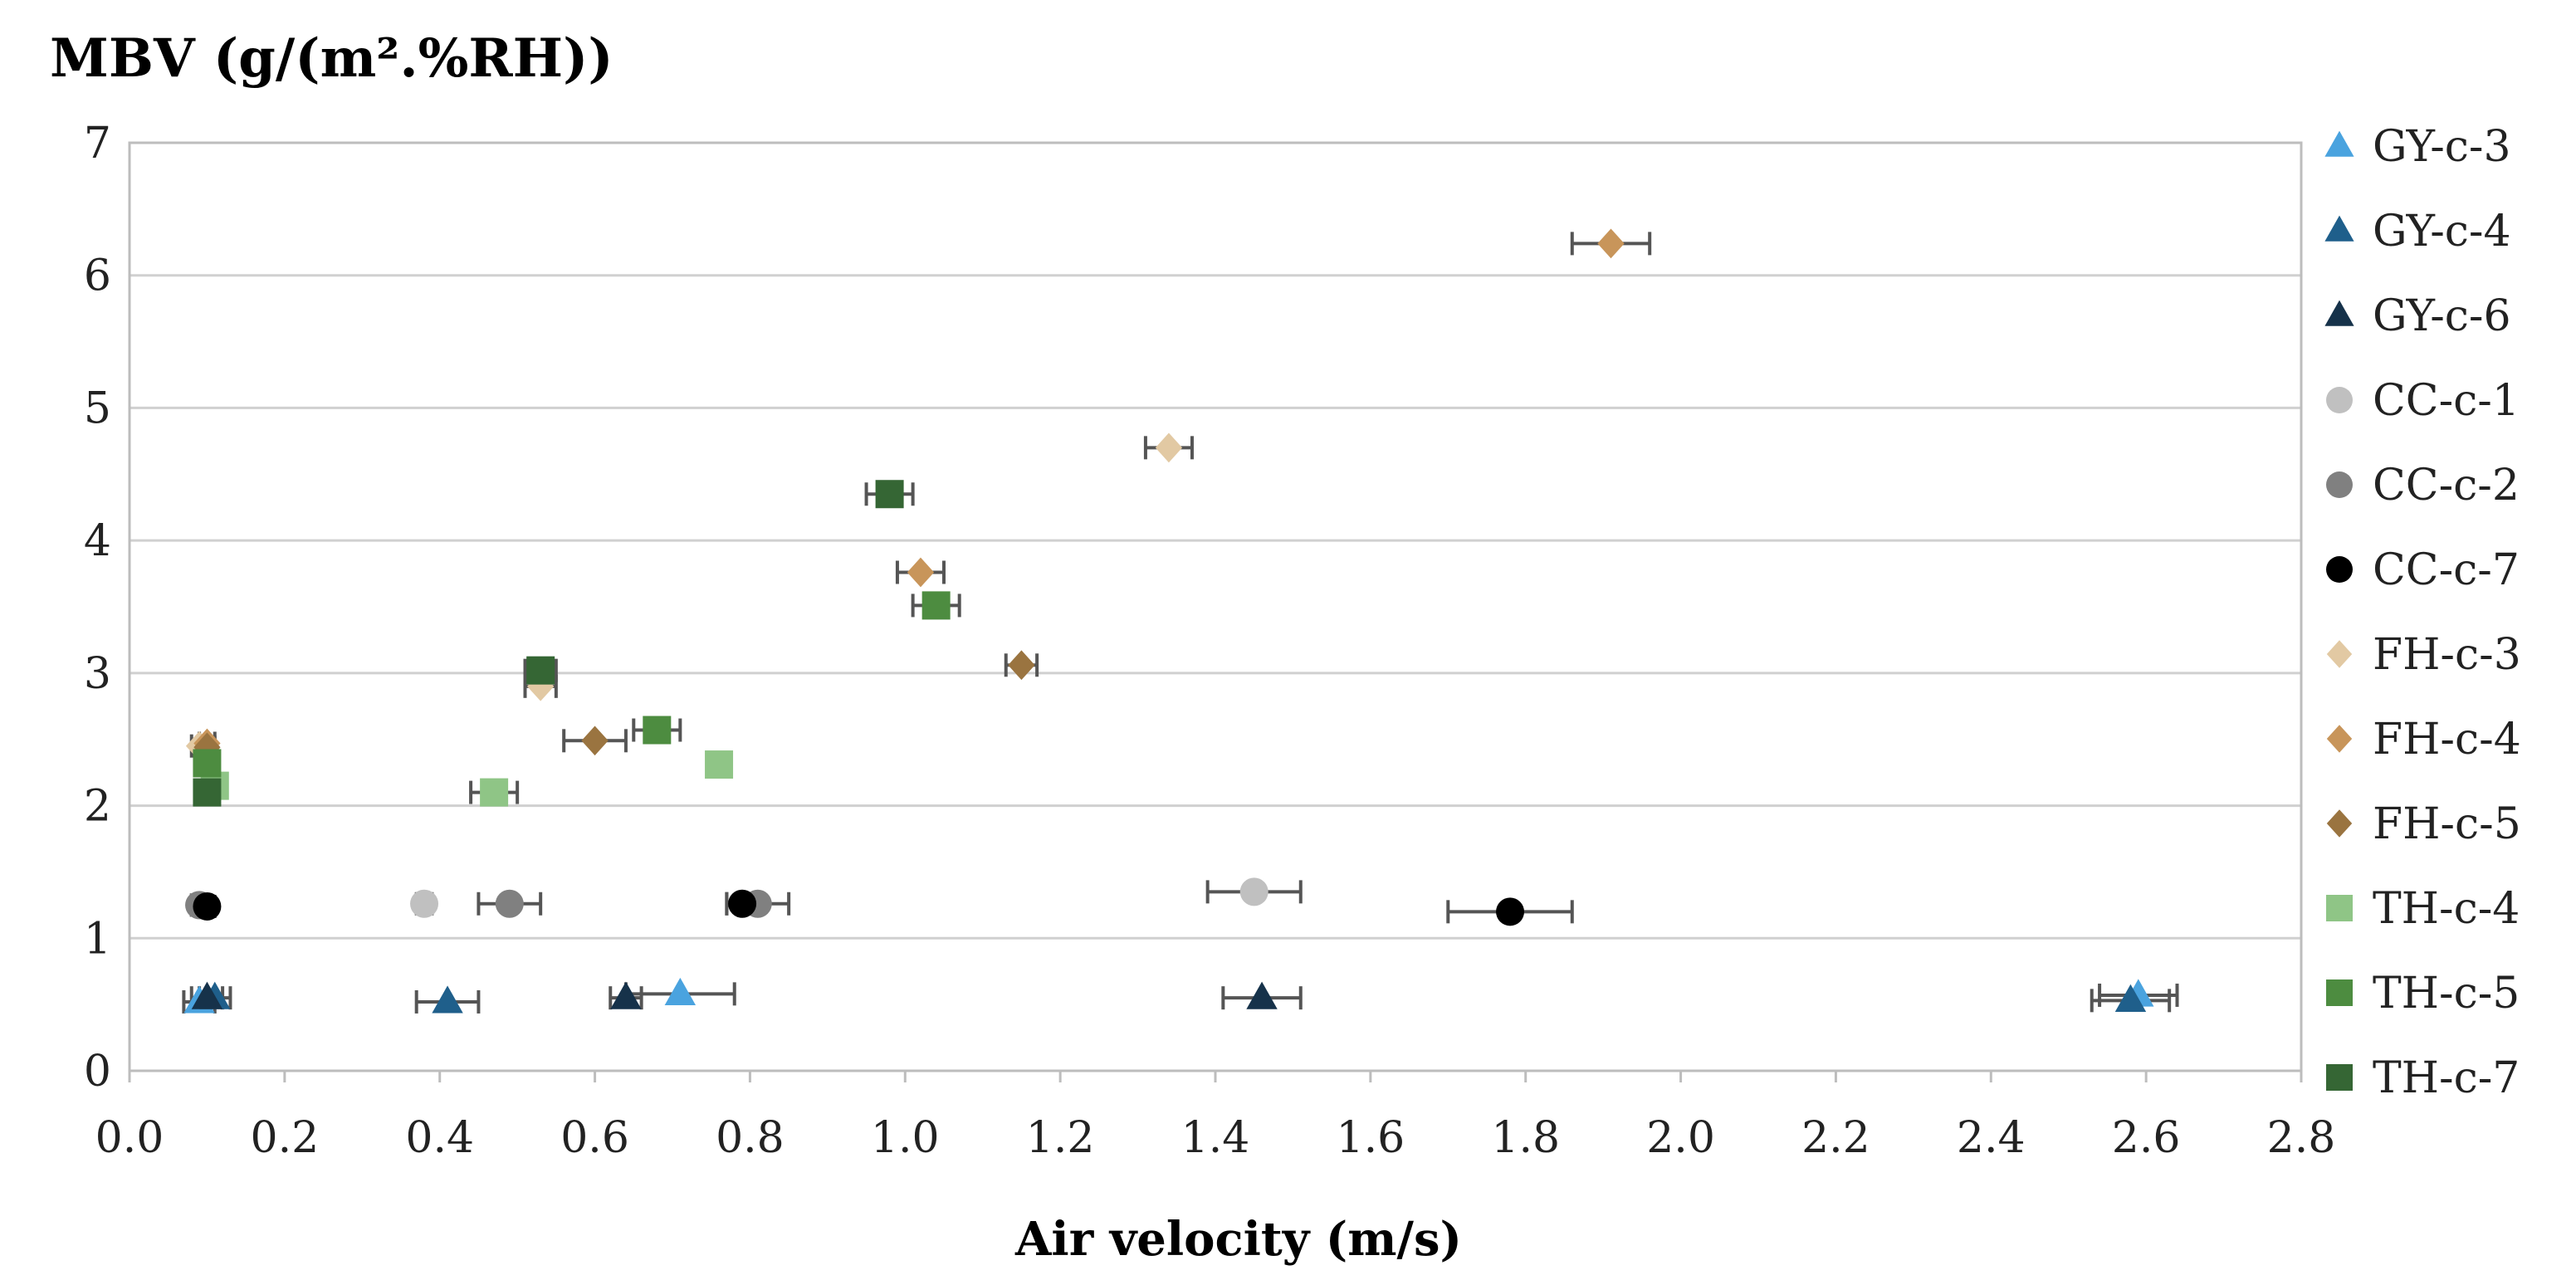  I want to click on x-tick-label-1.4: 1.4, so click(1215, 1138).